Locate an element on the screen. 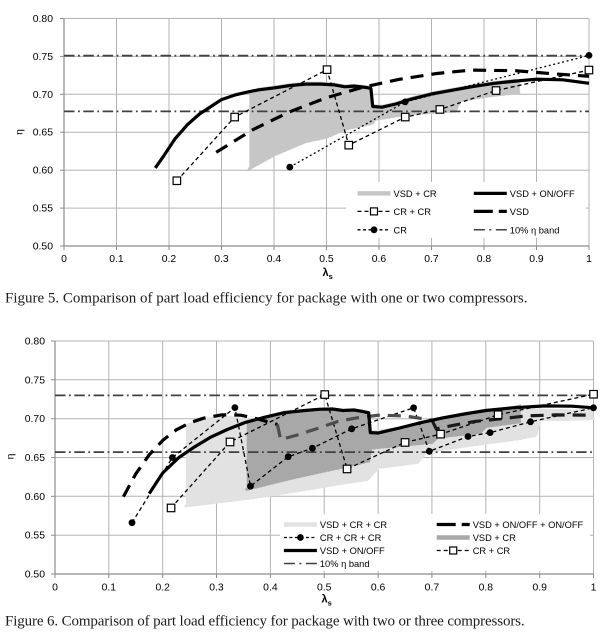 The width and height of the screenshot is (606, 644). svg-text: CR + CR + CR is located at coordinates (351, 538).